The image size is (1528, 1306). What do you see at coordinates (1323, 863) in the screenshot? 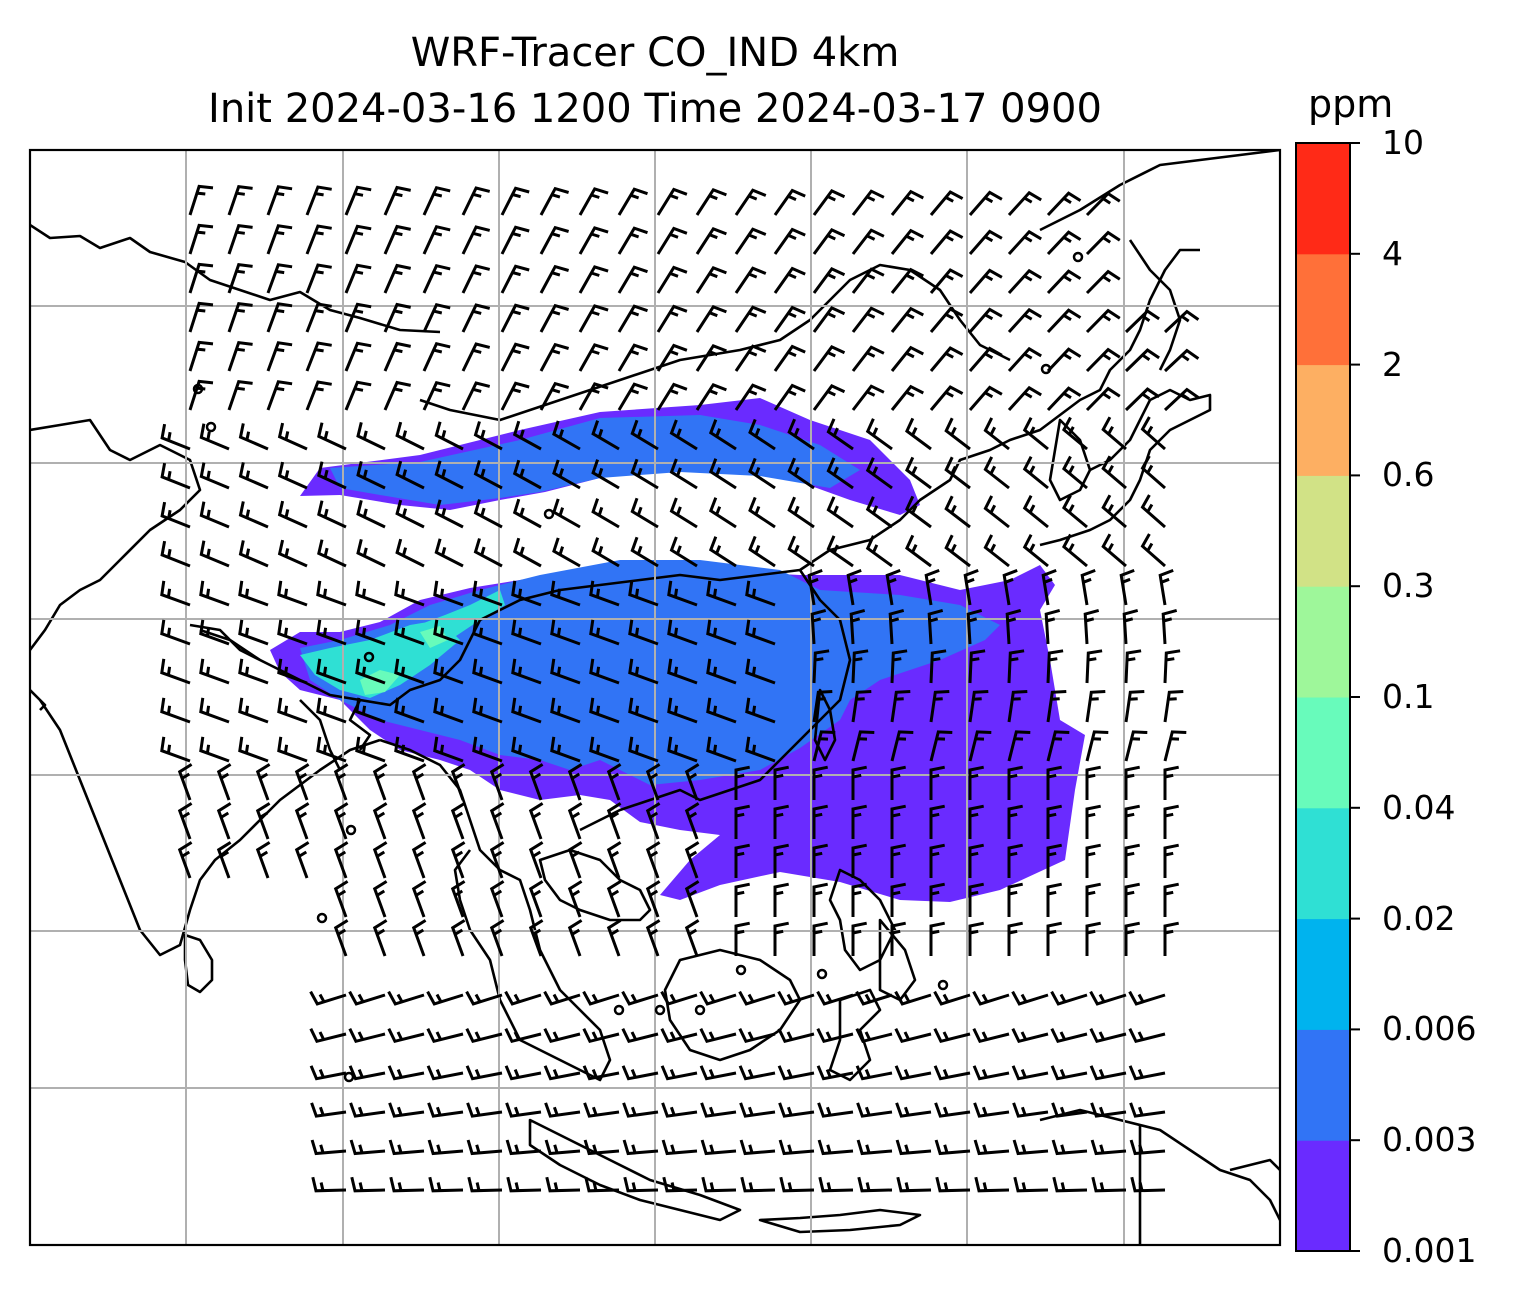
I see `colorbar-segment` at bounding box center [1323, 863].